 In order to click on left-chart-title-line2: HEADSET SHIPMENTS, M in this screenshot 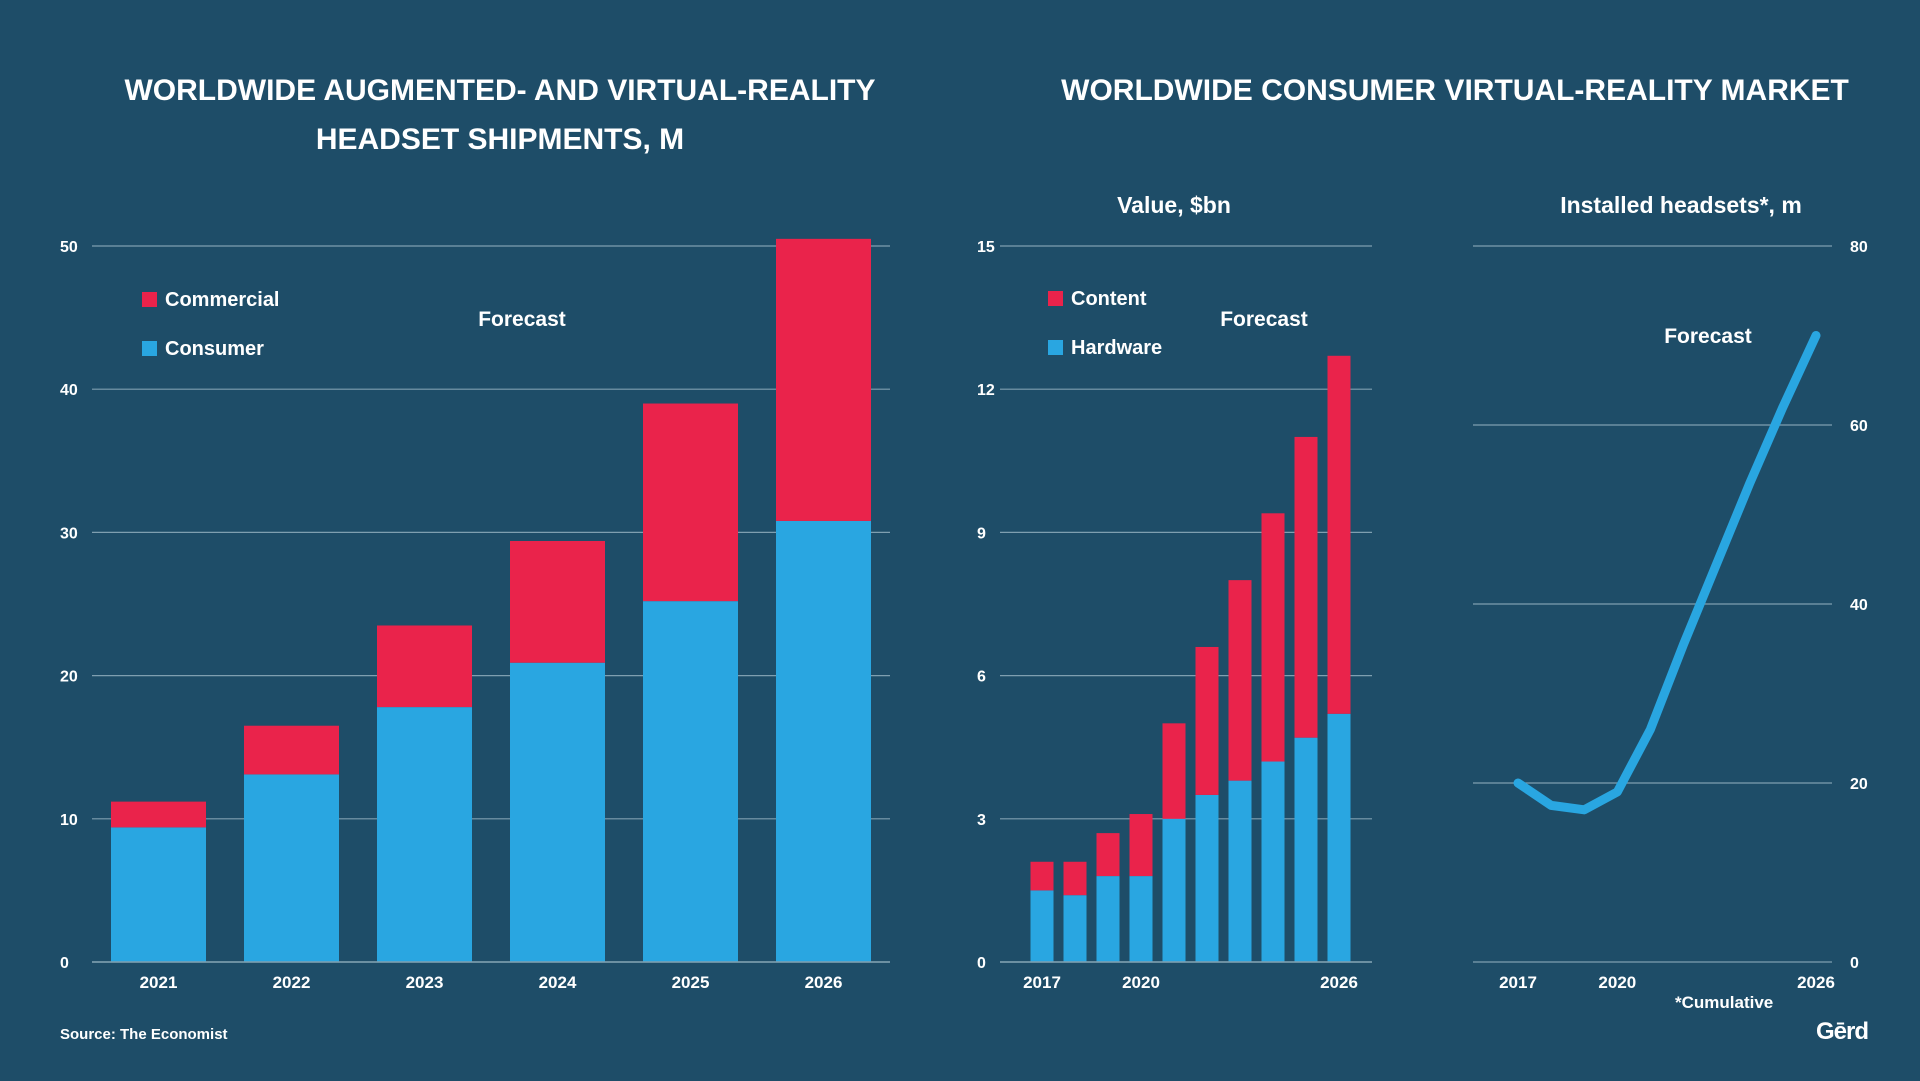, I will do `click(500, 139)`.